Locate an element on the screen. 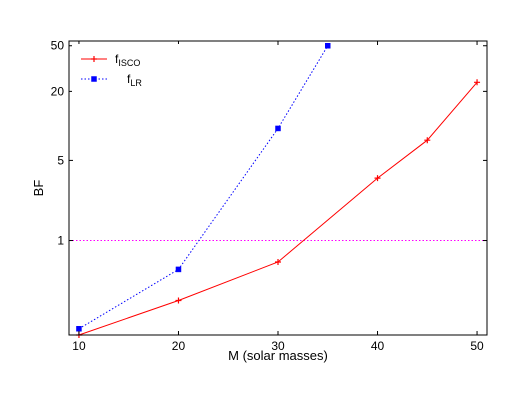 Image resolution: width=518 pixels, height=400 pixels. legend-box is located at coordinates (132, 74).